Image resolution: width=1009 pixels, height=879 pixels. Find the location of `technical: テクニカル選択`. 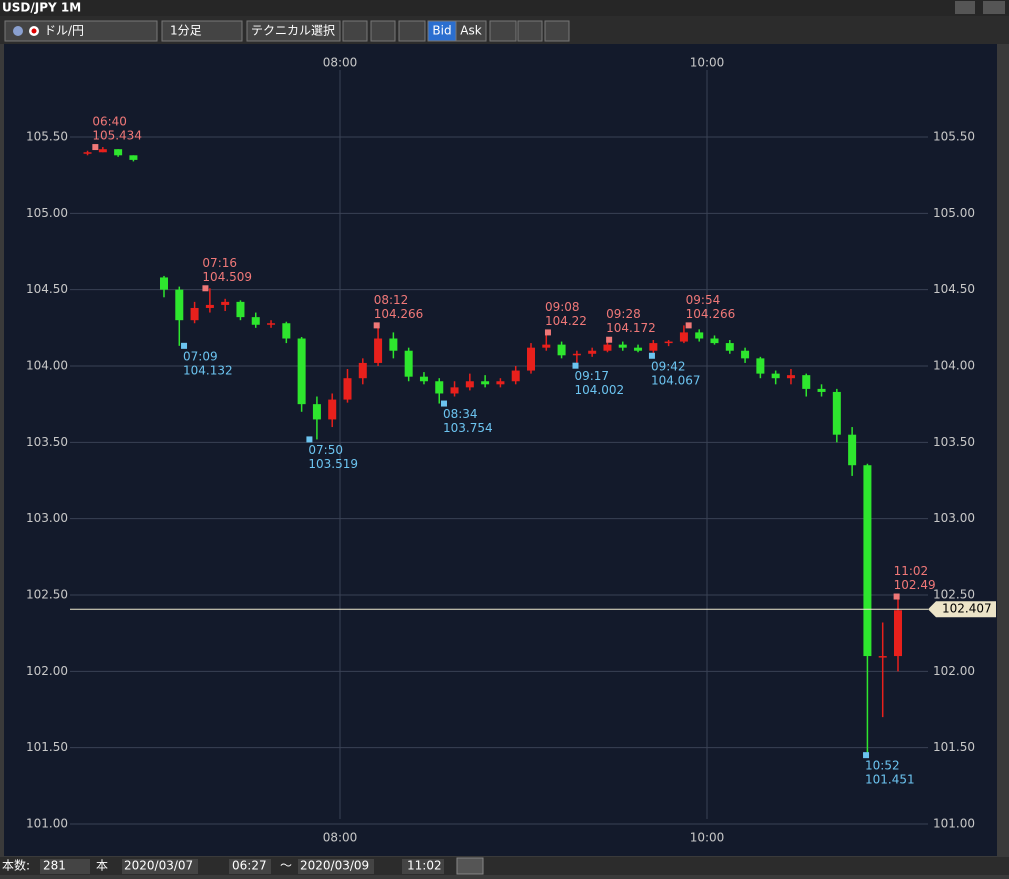

technical: テクニカル選択 is located at coordinates (293, 31).